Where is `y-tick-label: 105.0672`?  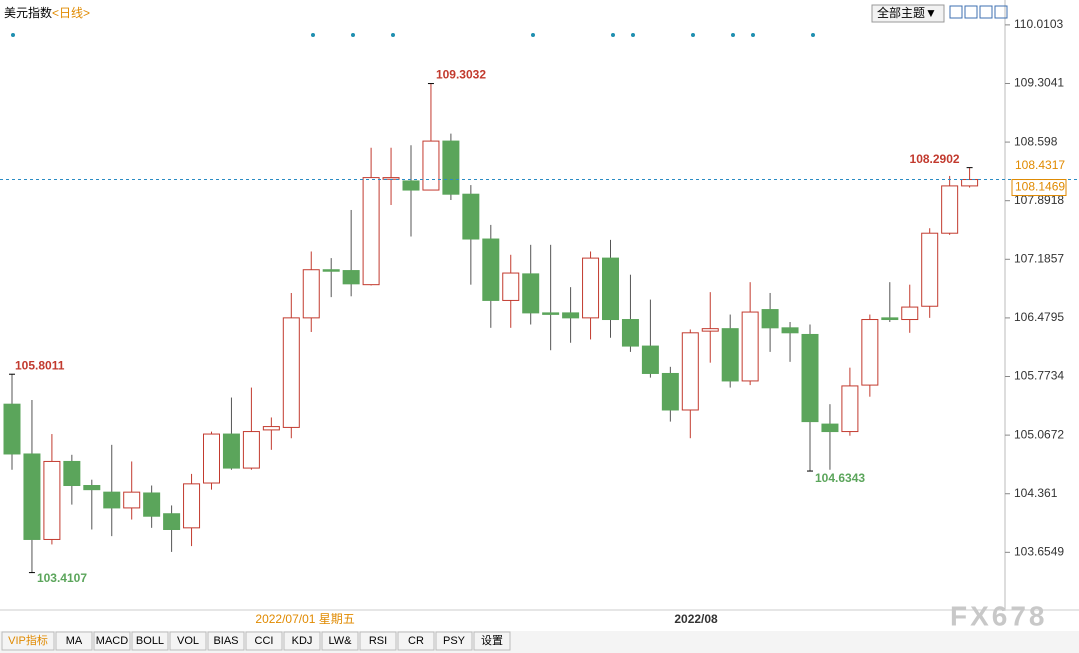
y-tick-label: 105.0672 is located at coordinates (1039, 434).